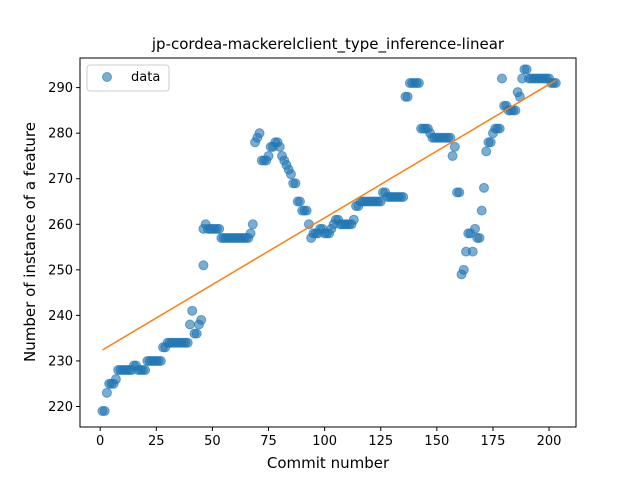 This screenshot has height=480, width=640. Describe the element at coordinates (107, 77) in the screenshot. I see `legend-marker-data` at that location.